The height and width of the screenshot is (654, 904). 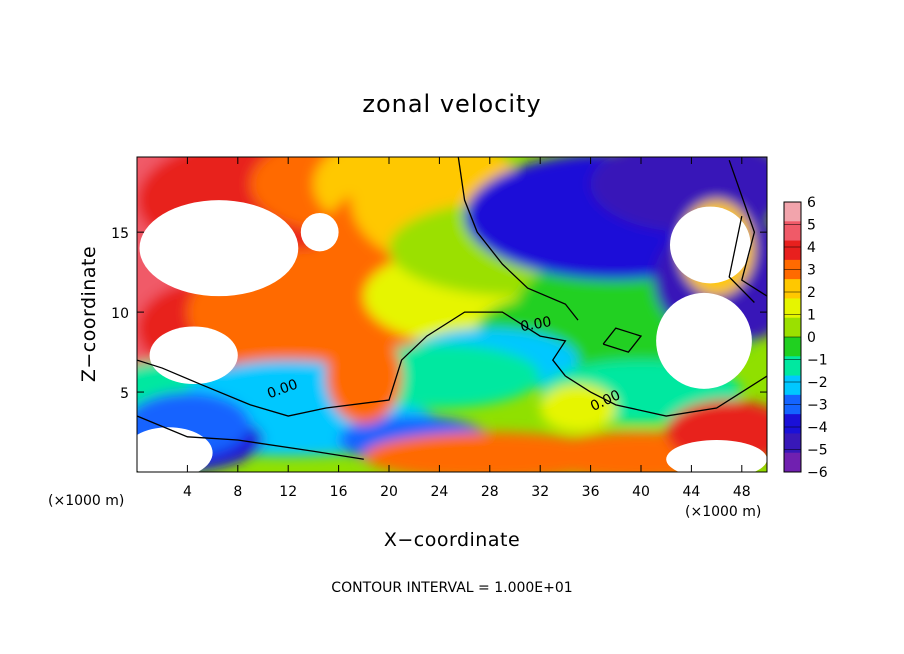 I want to click on colorbar-label: −4, so click(x=817, y=428).